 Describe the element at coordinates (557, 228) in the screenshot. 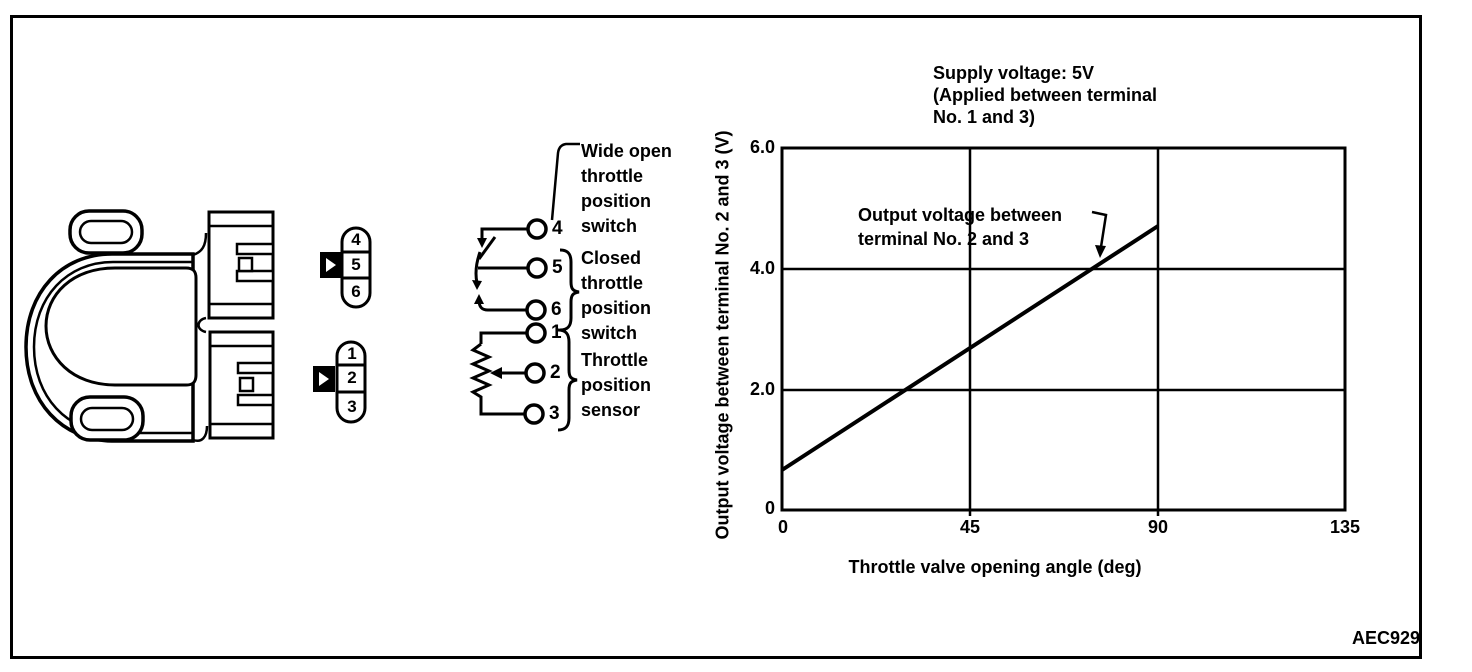

I see `terminal-number: 4` at that location.